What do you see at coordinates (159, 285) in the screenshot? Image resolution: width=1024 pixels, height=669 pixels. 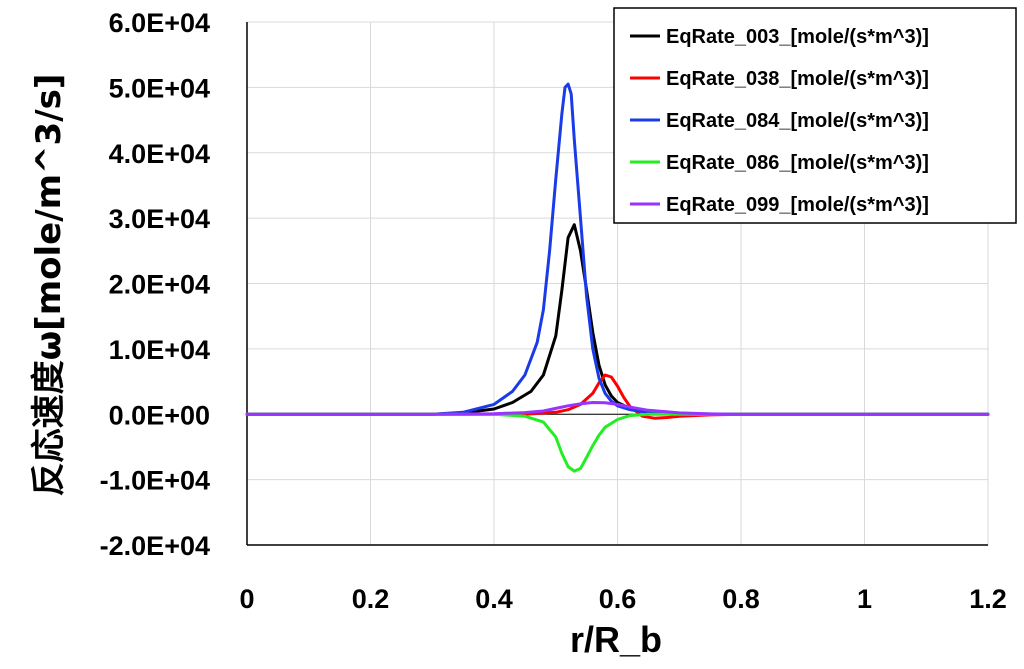 I see `y-tick-label: 2.0E+04` at bounding box center [159, 285].